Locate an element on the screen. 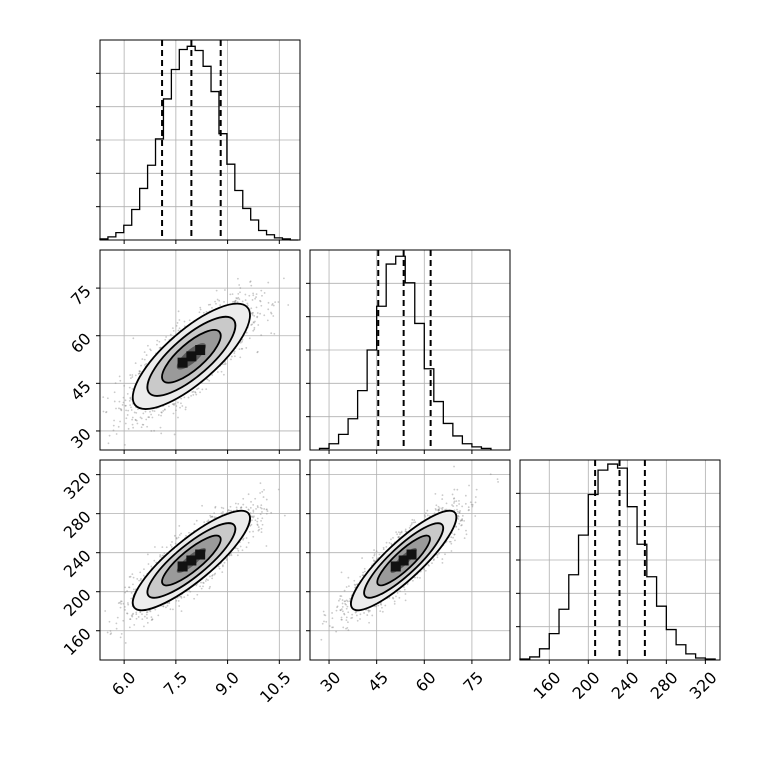 The height and width of the screenshot is (760, 760). x-tick-label: 240 is located at coordinates (625, 685).